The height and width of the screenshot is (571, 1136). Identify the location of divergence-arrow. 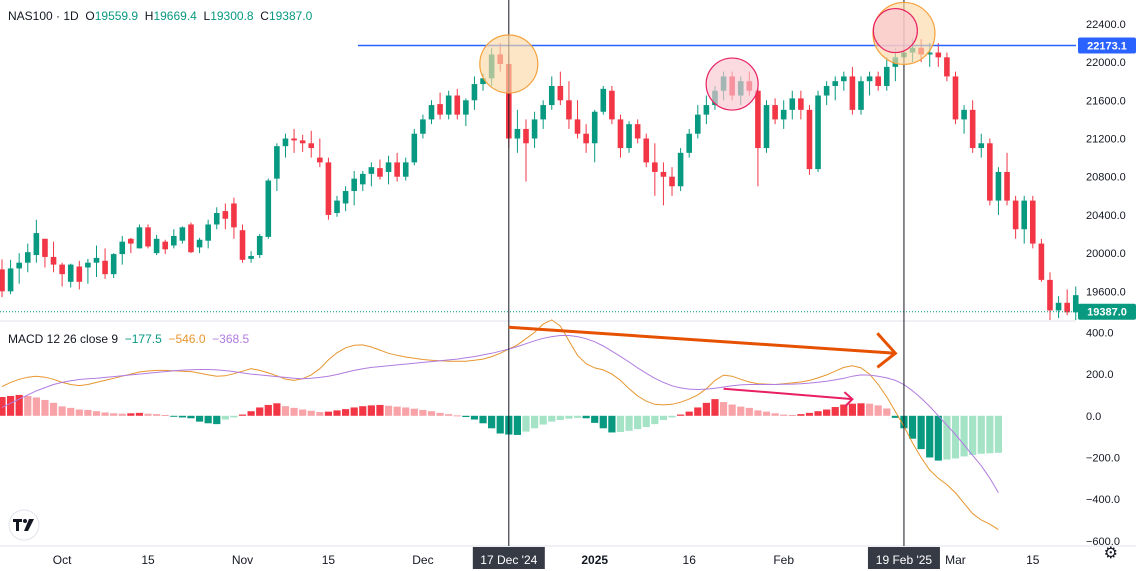
(702, 340).